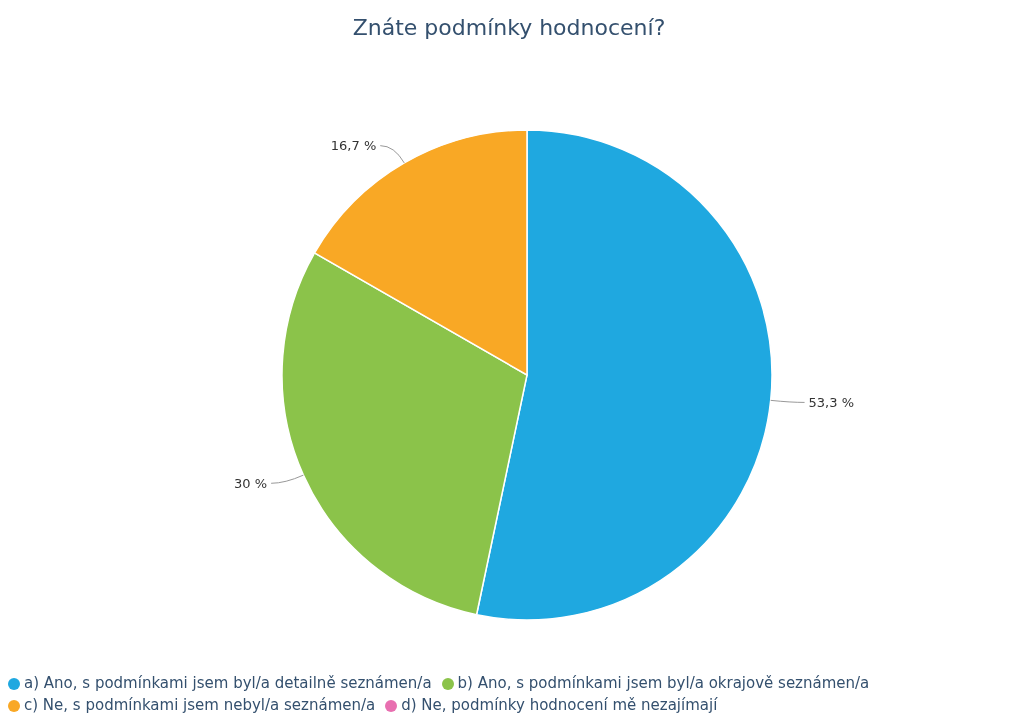 This screenshot has width=1018, height=724. I want to click on data-label: 30 %, so click(251, 483).